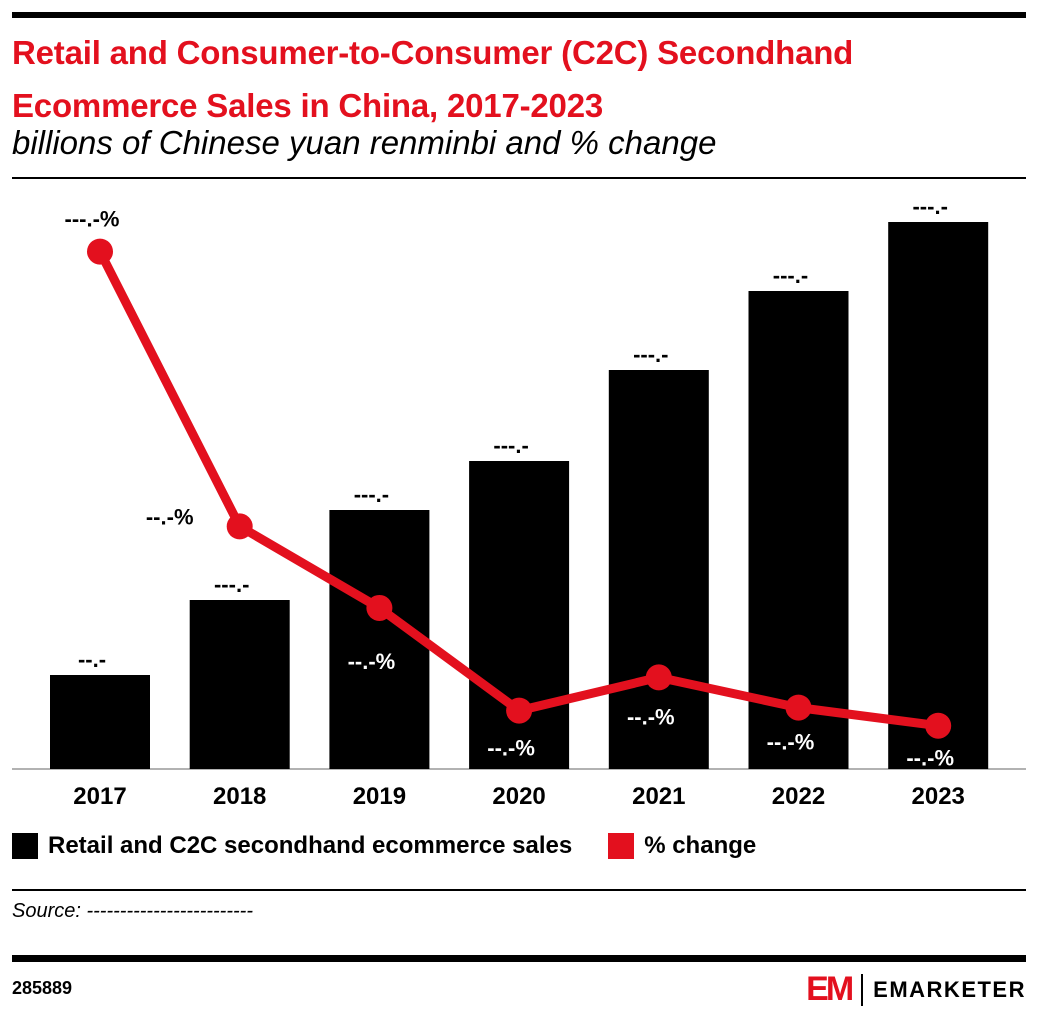 The image size is (1038, 1017). Describe the element at coordinates (239, 526) in the screenshot. I see `change-point-2018` at that location.